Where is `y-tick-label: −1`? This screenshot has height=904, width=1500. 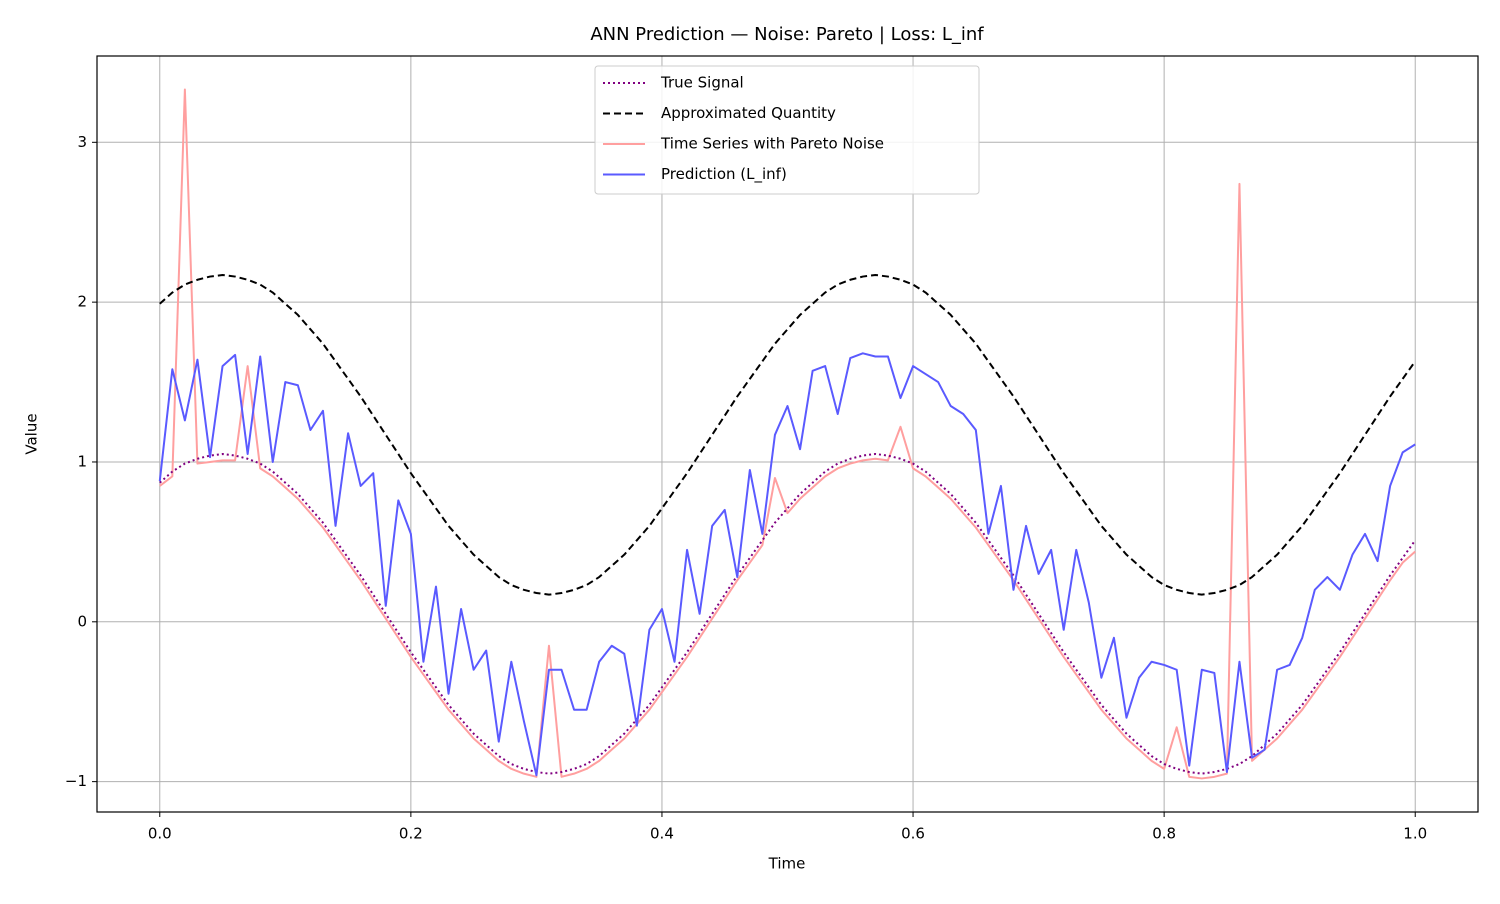
y-tick-label: −1 is located at coordinates (76, 781).